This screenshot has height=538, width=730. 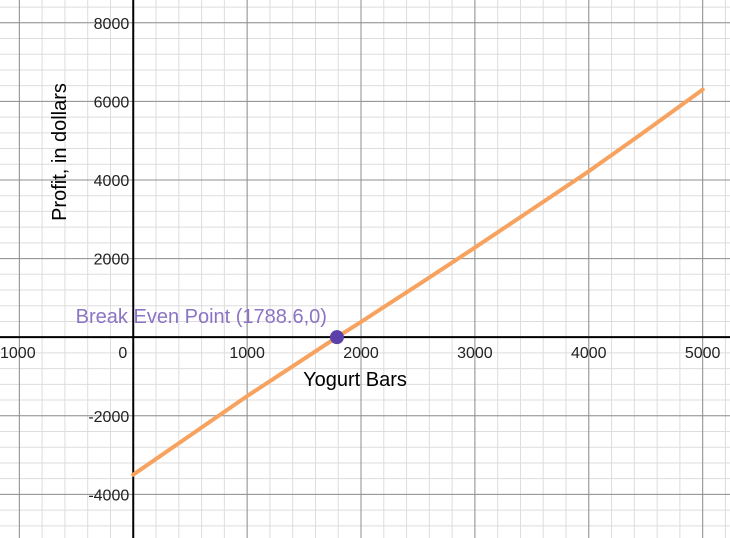 I want to click on x-tick-label: 5000, so click(x=703, y=353).